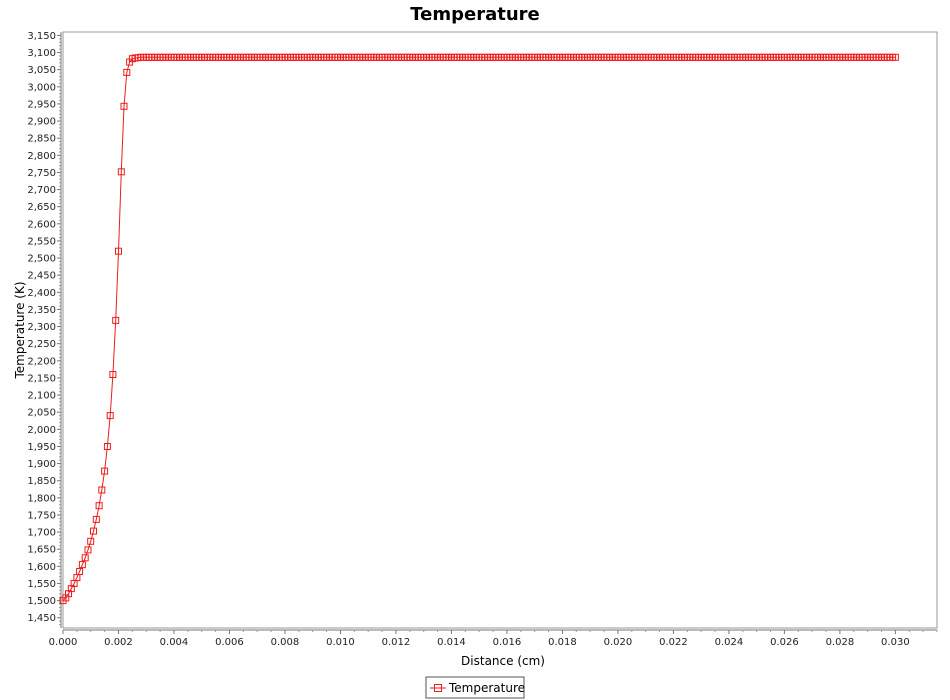  Describe the element at coordinates (41, 361) in the screenshot. I see `y-tick-label: 2,200` at that location.